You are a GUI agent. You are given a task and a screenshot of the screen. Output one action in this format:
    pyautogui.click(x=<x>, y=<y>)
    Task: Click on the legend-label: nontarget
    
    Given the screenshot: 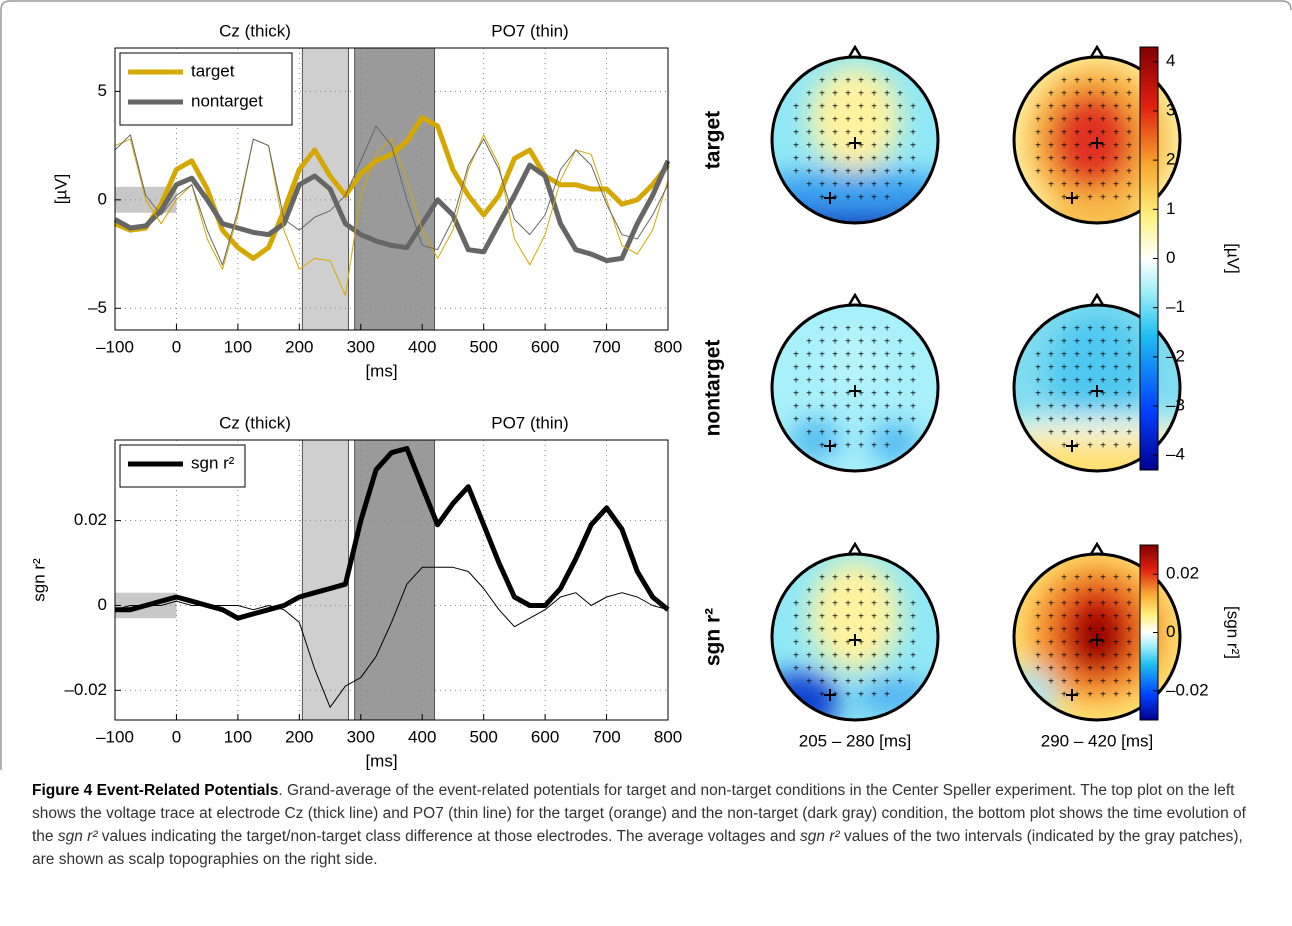 What is the action you would take?
    pyautogui.click(x=227, y=100)
    